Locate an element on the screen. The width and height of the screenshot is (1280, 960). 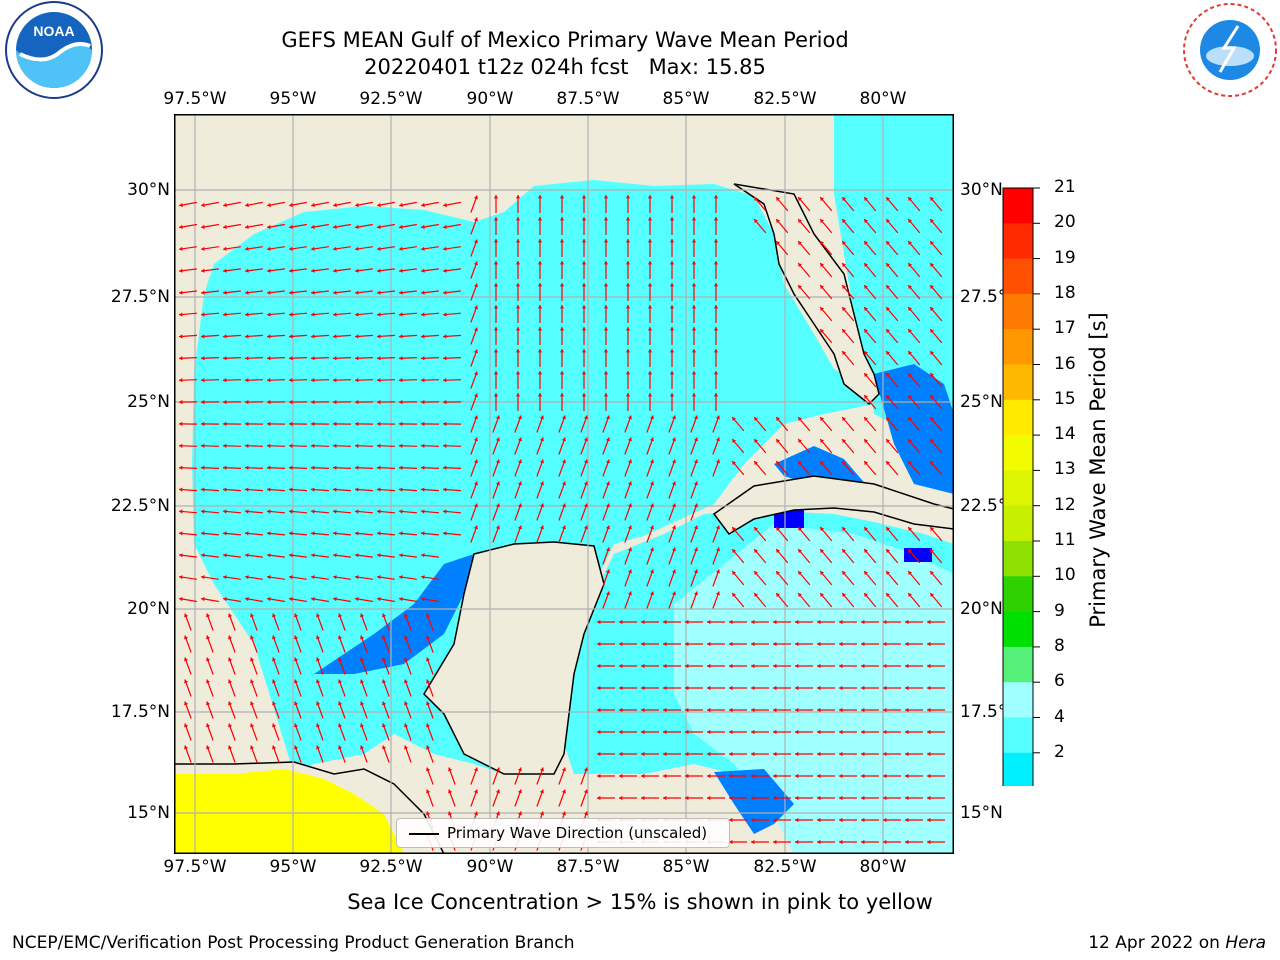
nws-logo is located at coordinates (1230, 50).